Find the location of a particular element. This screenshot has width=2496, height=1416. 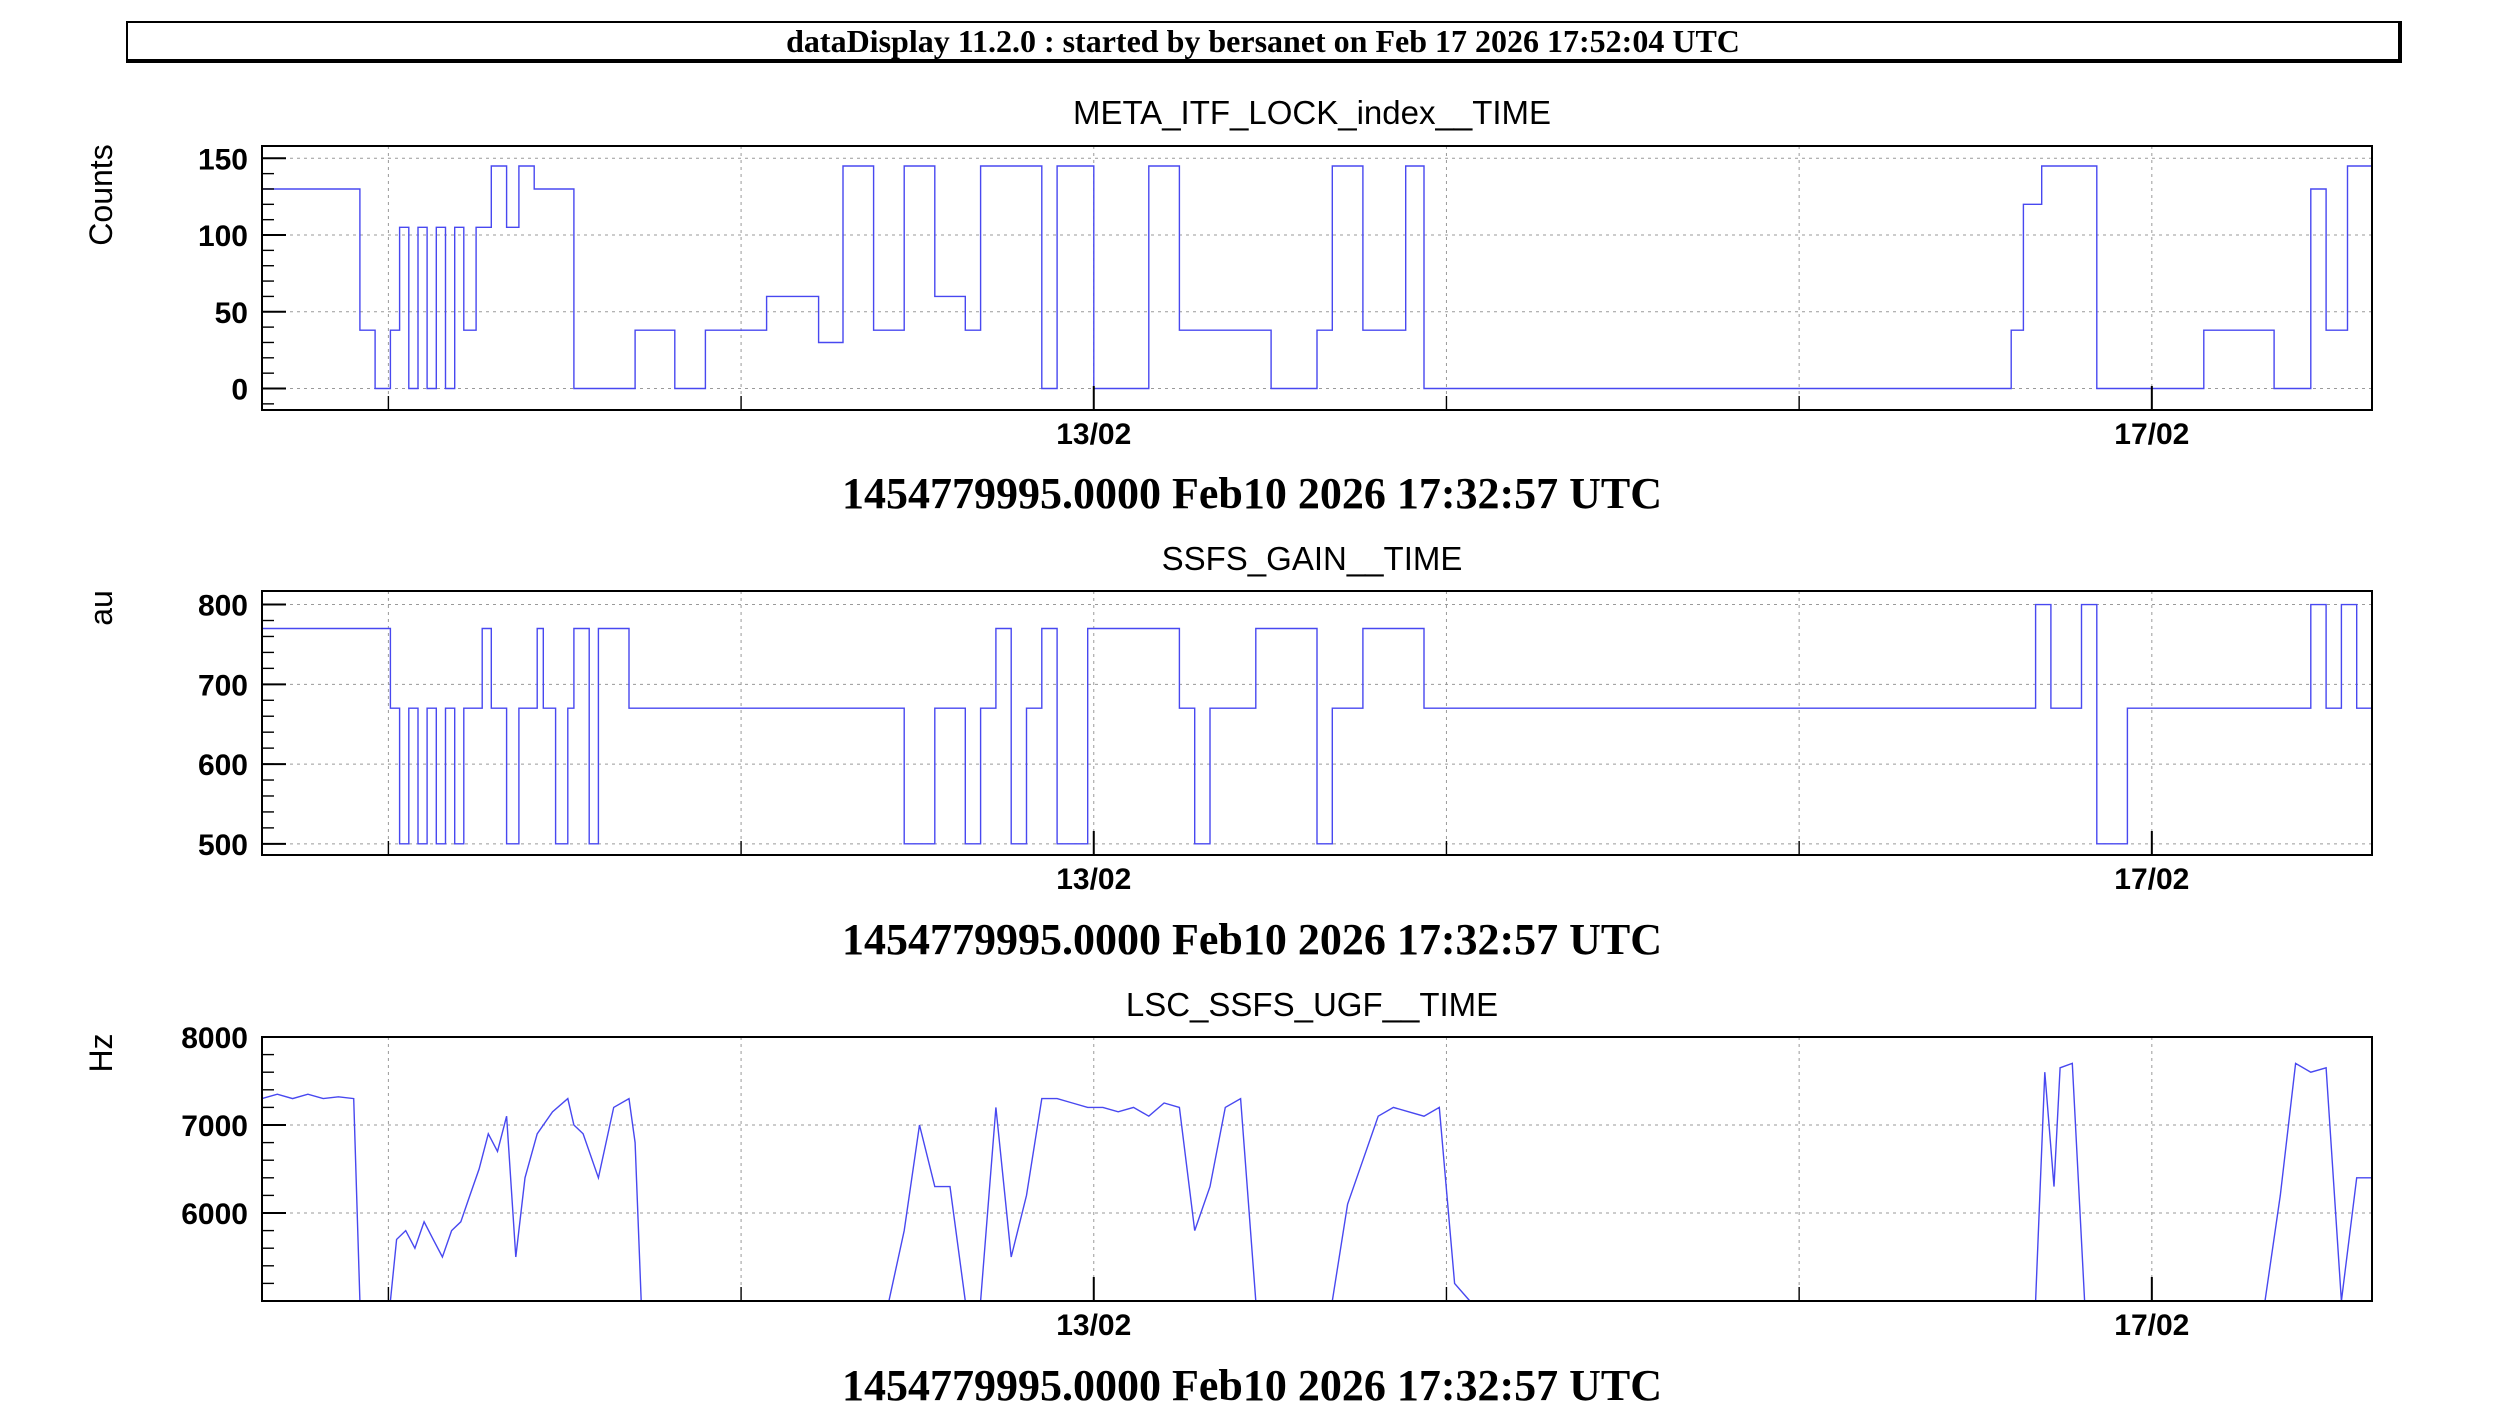

y-axis-label: au is located at coordinates (101, 608).